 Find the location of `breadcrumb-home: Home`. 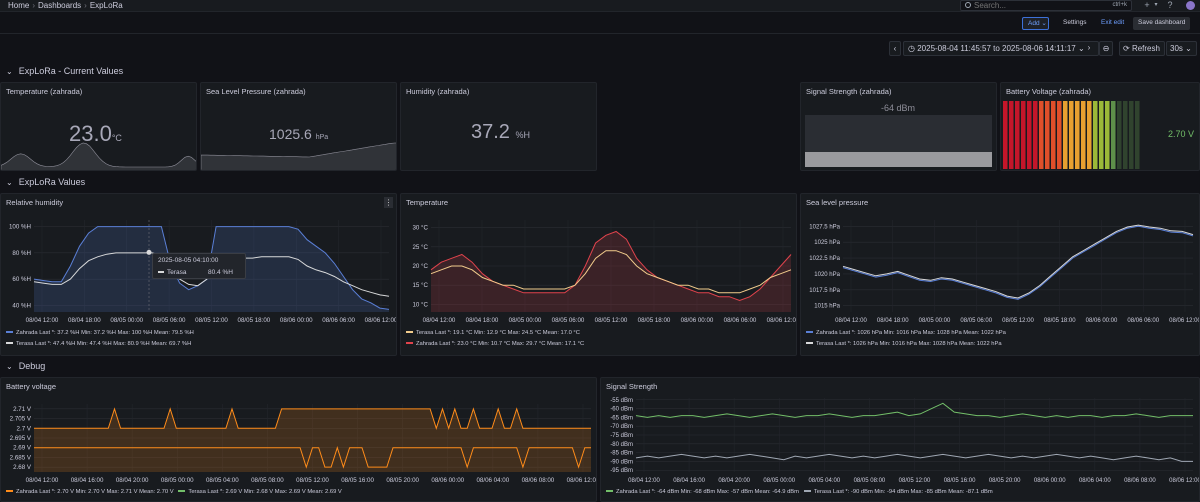

breadcrumb-home: Home is located at coordinates (19, 5).